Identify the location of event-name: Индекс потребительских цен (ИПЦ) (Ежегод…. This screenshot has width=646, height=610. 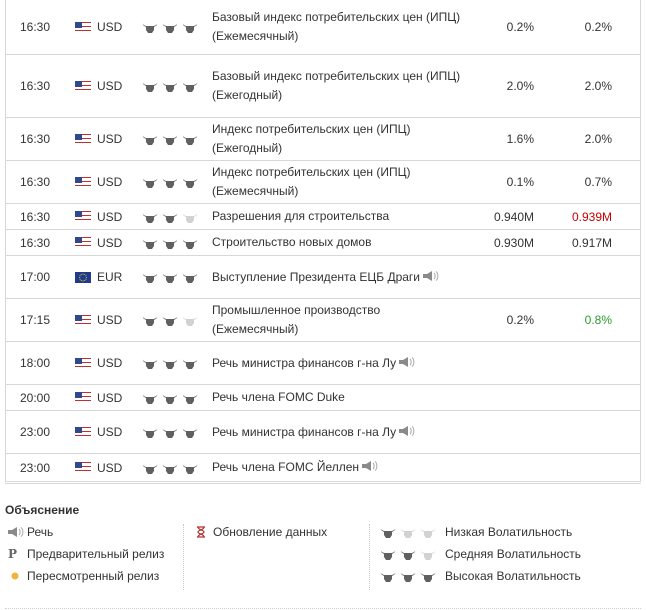
(337, 139).